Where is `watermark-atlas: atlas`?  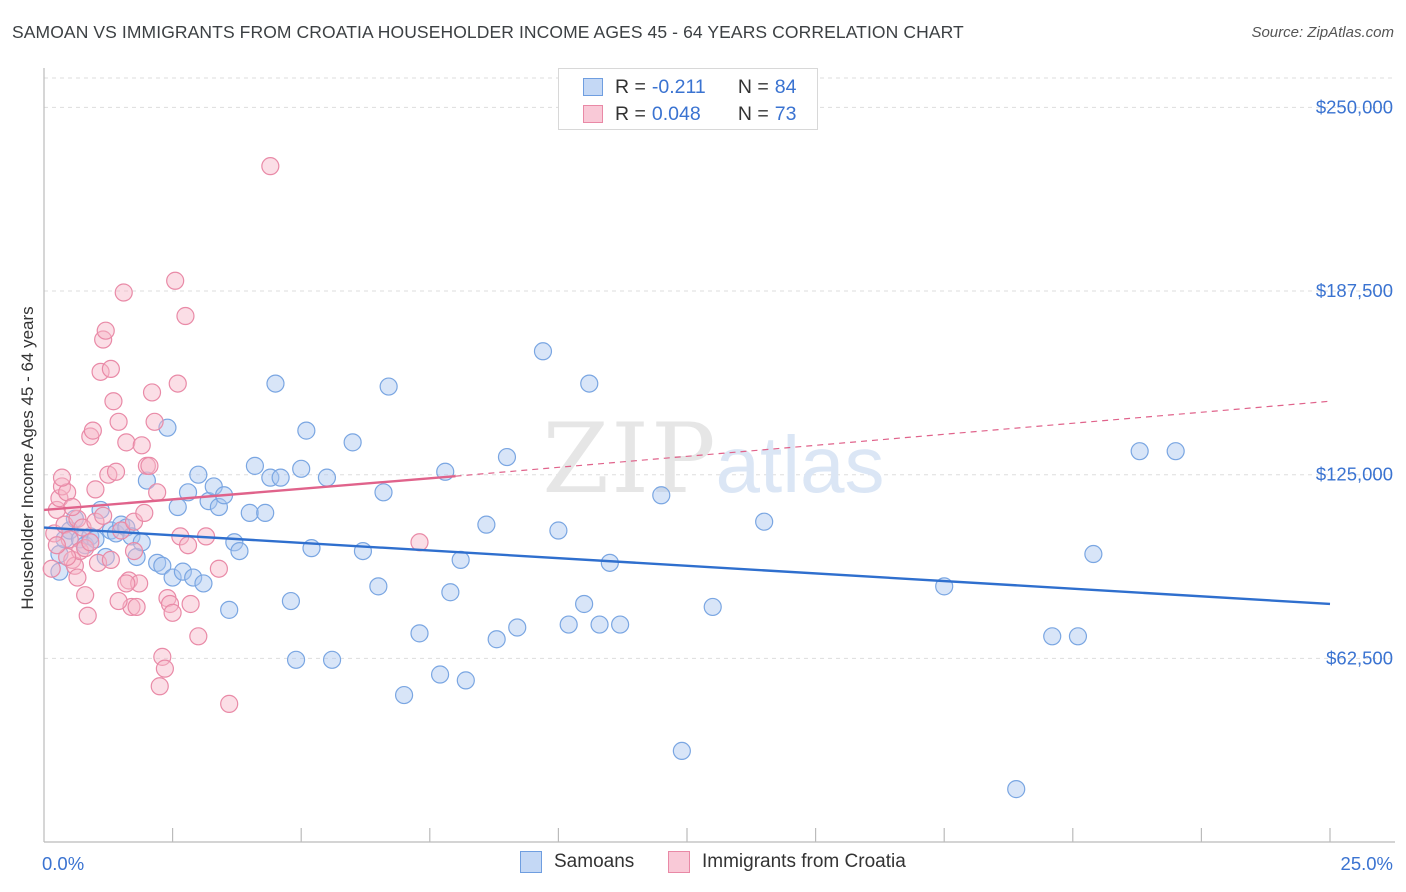 watermark-atlas: atlas is located at coordinates (800, 464).